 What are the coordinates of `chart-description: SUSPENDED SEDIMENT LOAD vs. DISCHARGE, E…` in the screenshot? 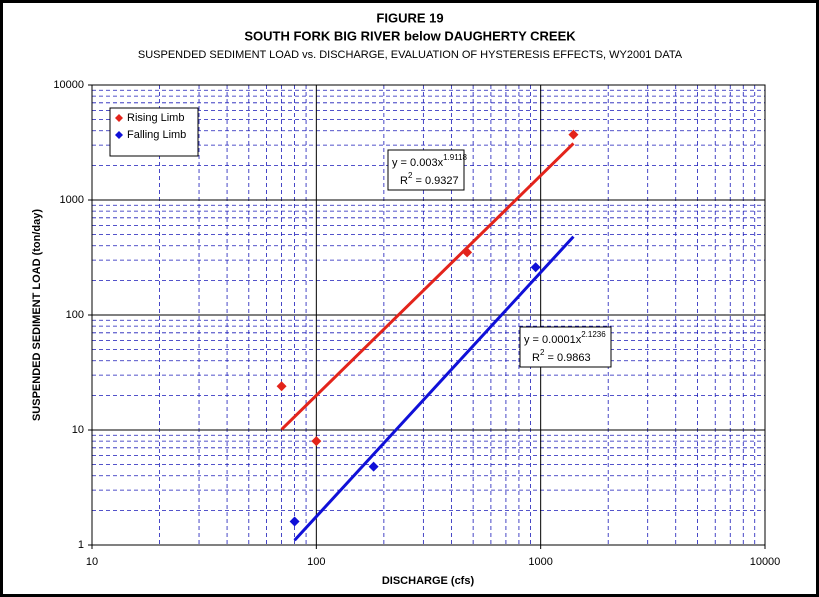 It's located at (410, 55).